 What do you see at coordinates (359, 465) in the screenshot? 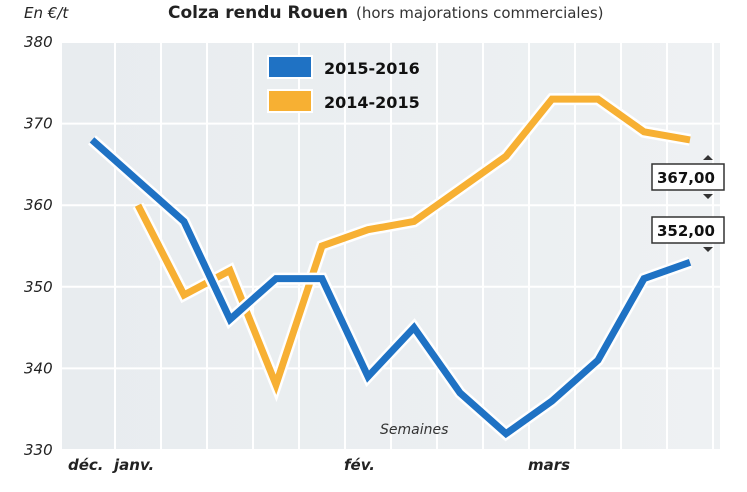
I see `x-tick-label: fév.` at bounding box center [359, 465].